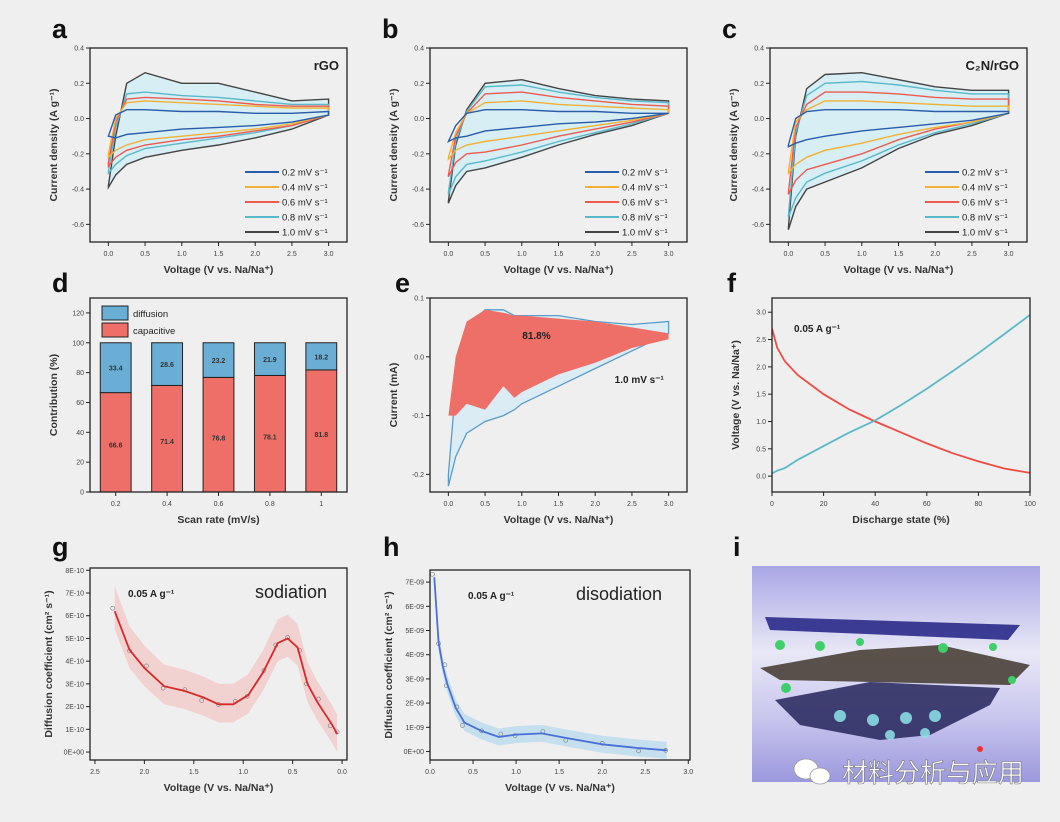 This screenshot has width=1060, height=822. Describe the element at coordinates (115, 313) in the screenshot. I see `legend-swatch` at that location.